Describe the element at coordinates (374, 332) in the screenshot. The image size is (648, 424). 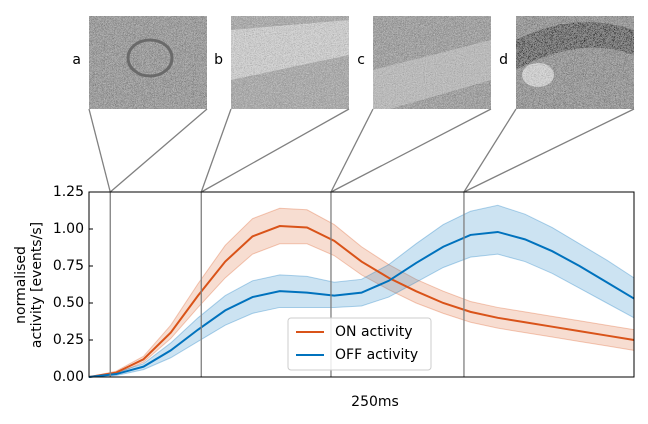
I see `legend-label: ON activity` at that location.